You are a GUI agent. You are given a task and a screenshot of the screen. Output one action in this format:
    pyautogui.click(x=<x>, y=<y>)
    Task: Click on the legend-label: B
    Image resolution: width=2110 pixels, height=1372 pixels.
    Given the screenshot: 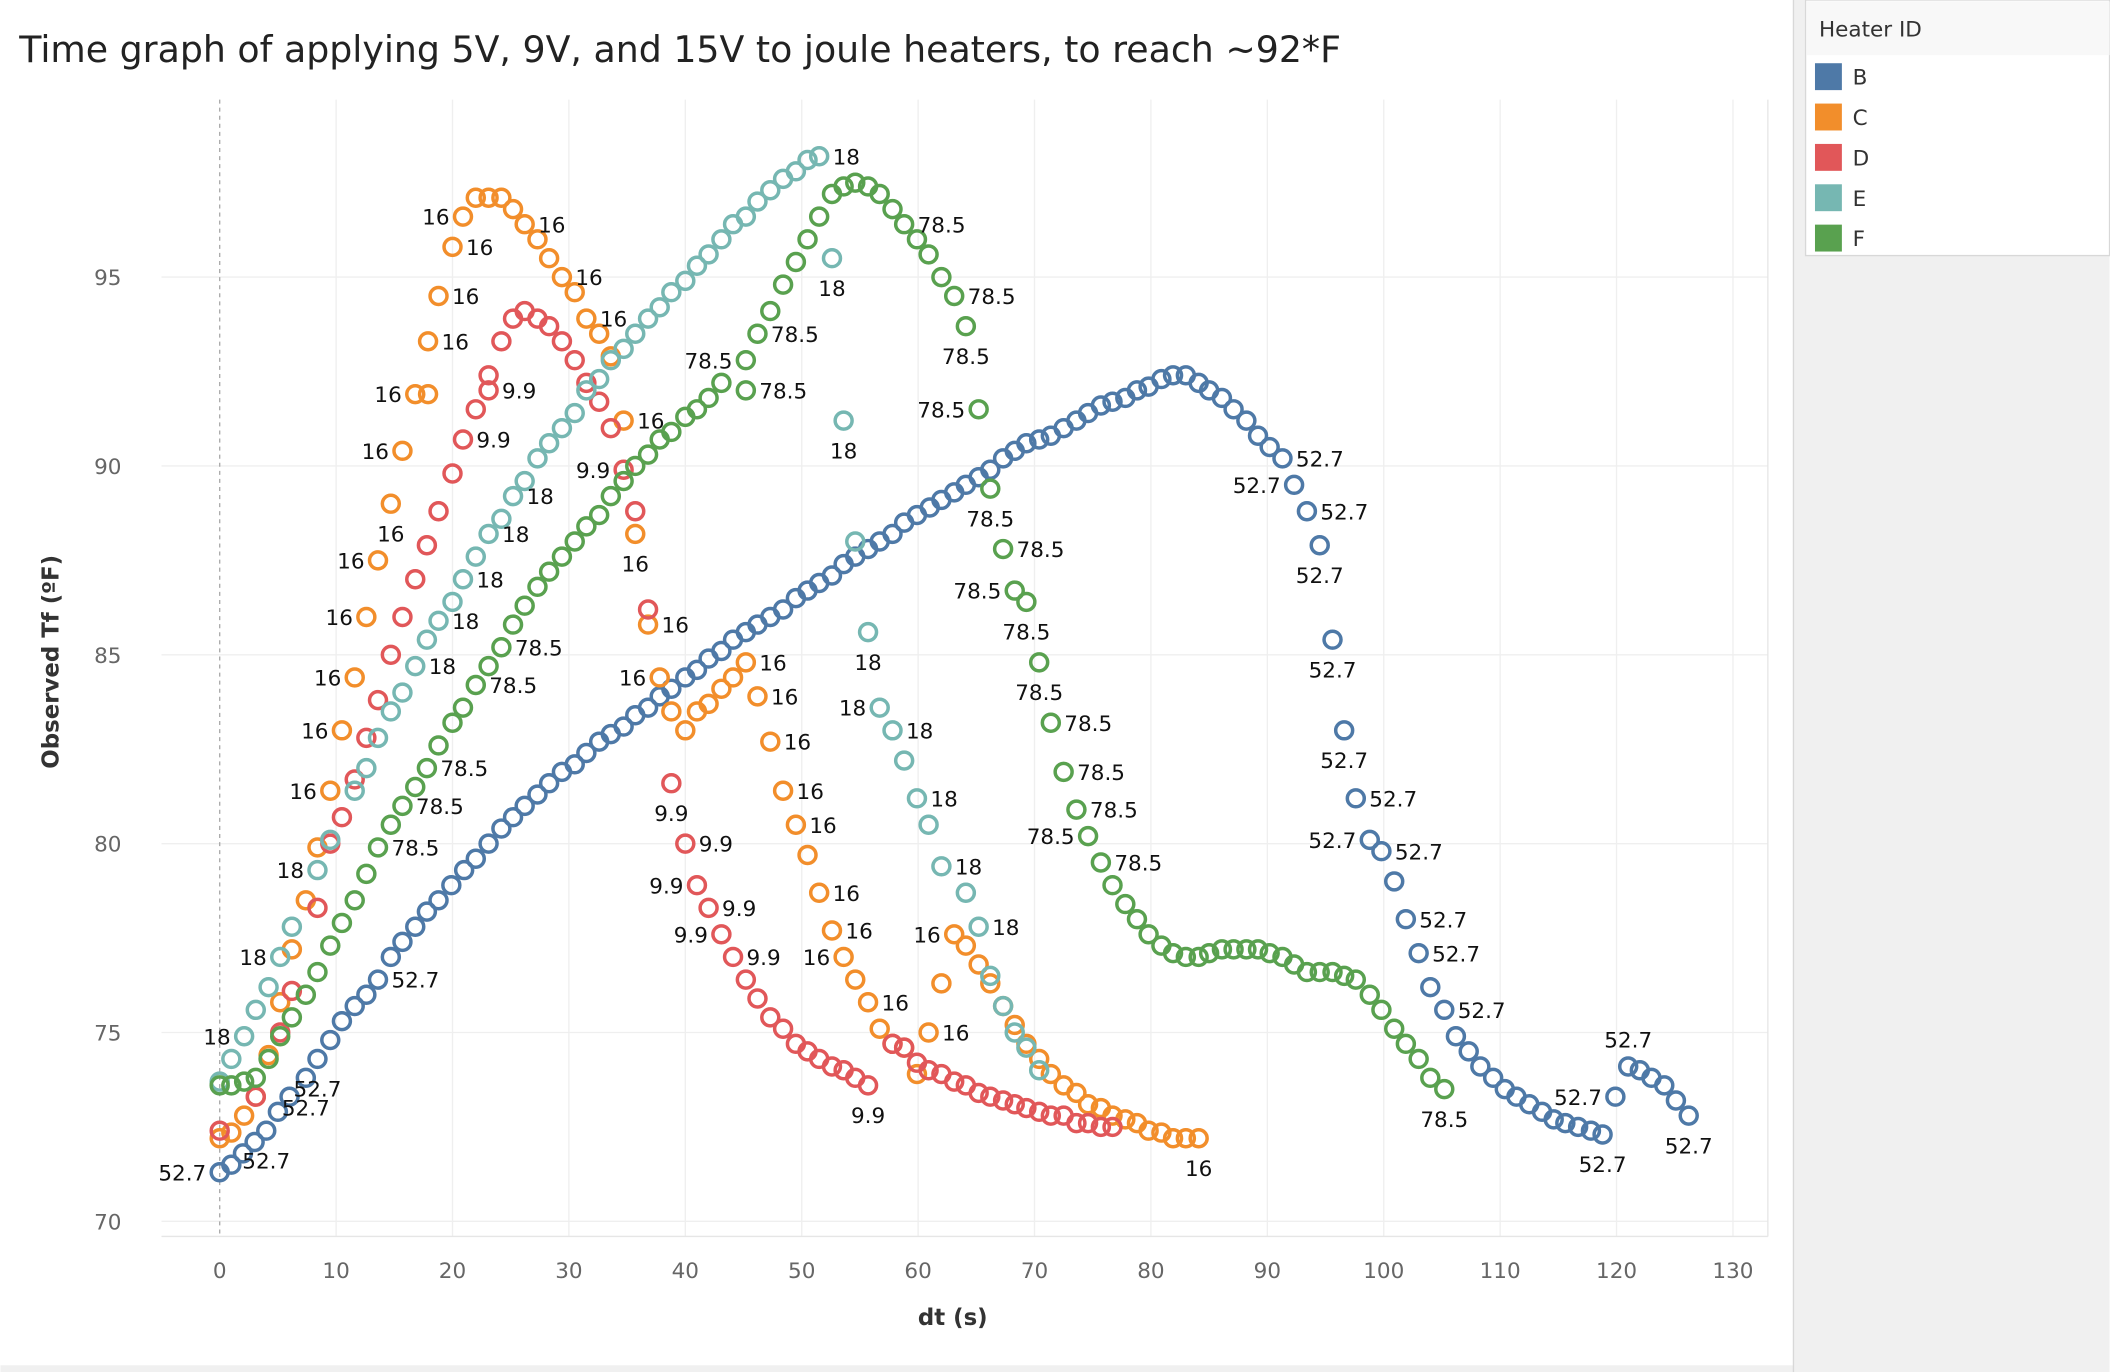 What is the action you would take?
    pyautogui.click(x=1860, y=78)
    